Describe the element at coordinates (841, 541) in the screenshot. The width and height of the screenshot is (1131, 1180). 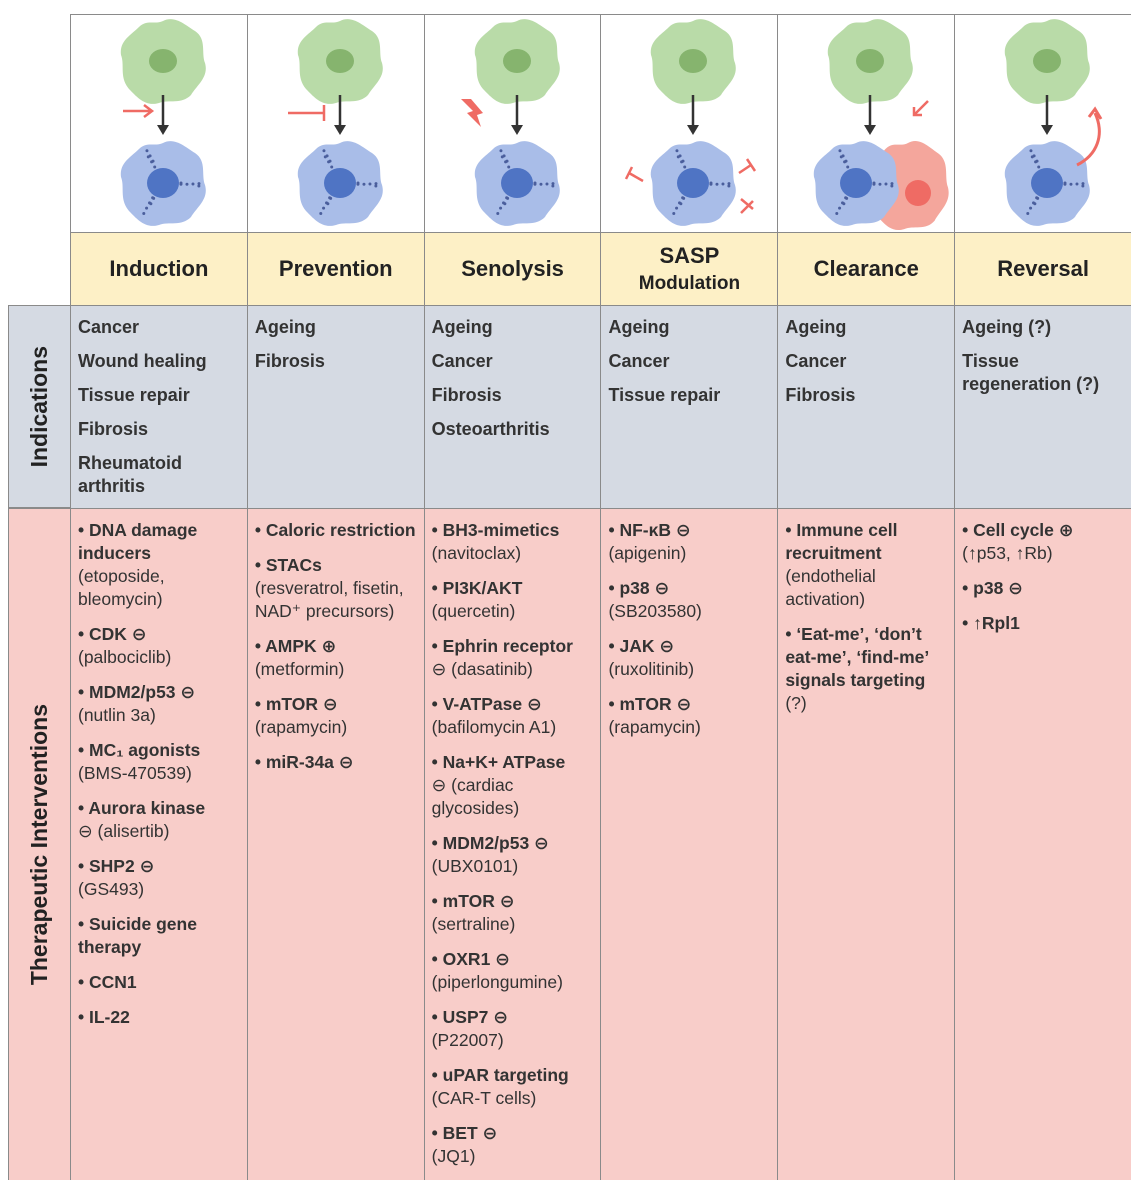
I see `intervention-target: • Immune cell recruitment` at that location.